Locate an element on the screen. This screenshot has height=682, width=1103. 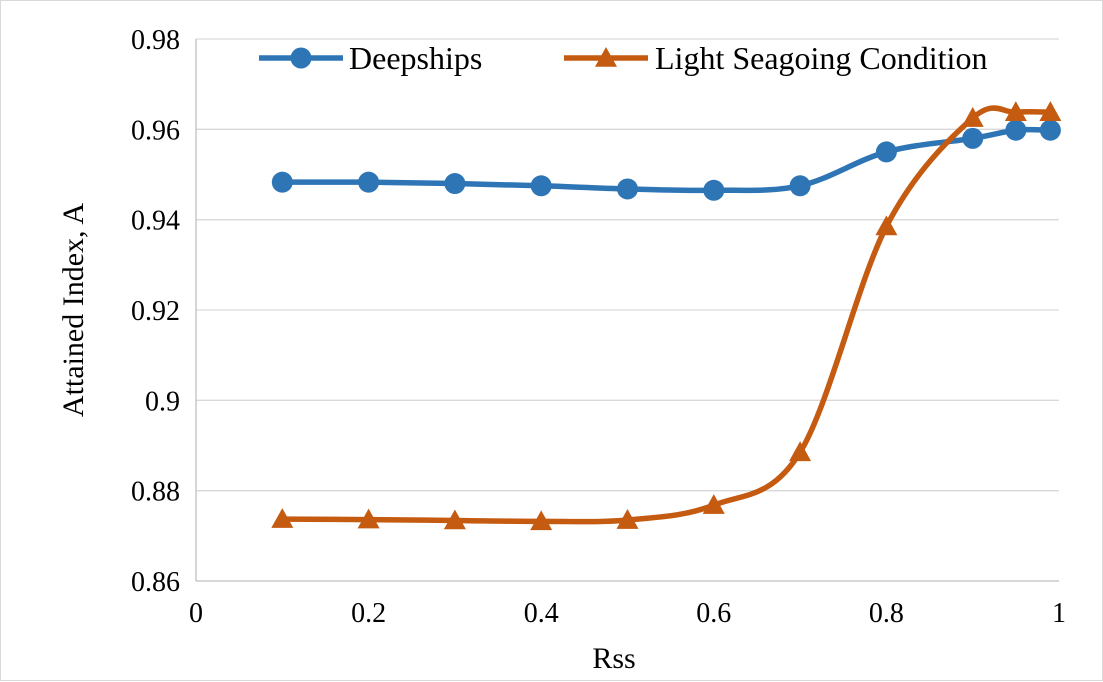
y-tick-label: 0.9 is located at coordinates (162, 401).